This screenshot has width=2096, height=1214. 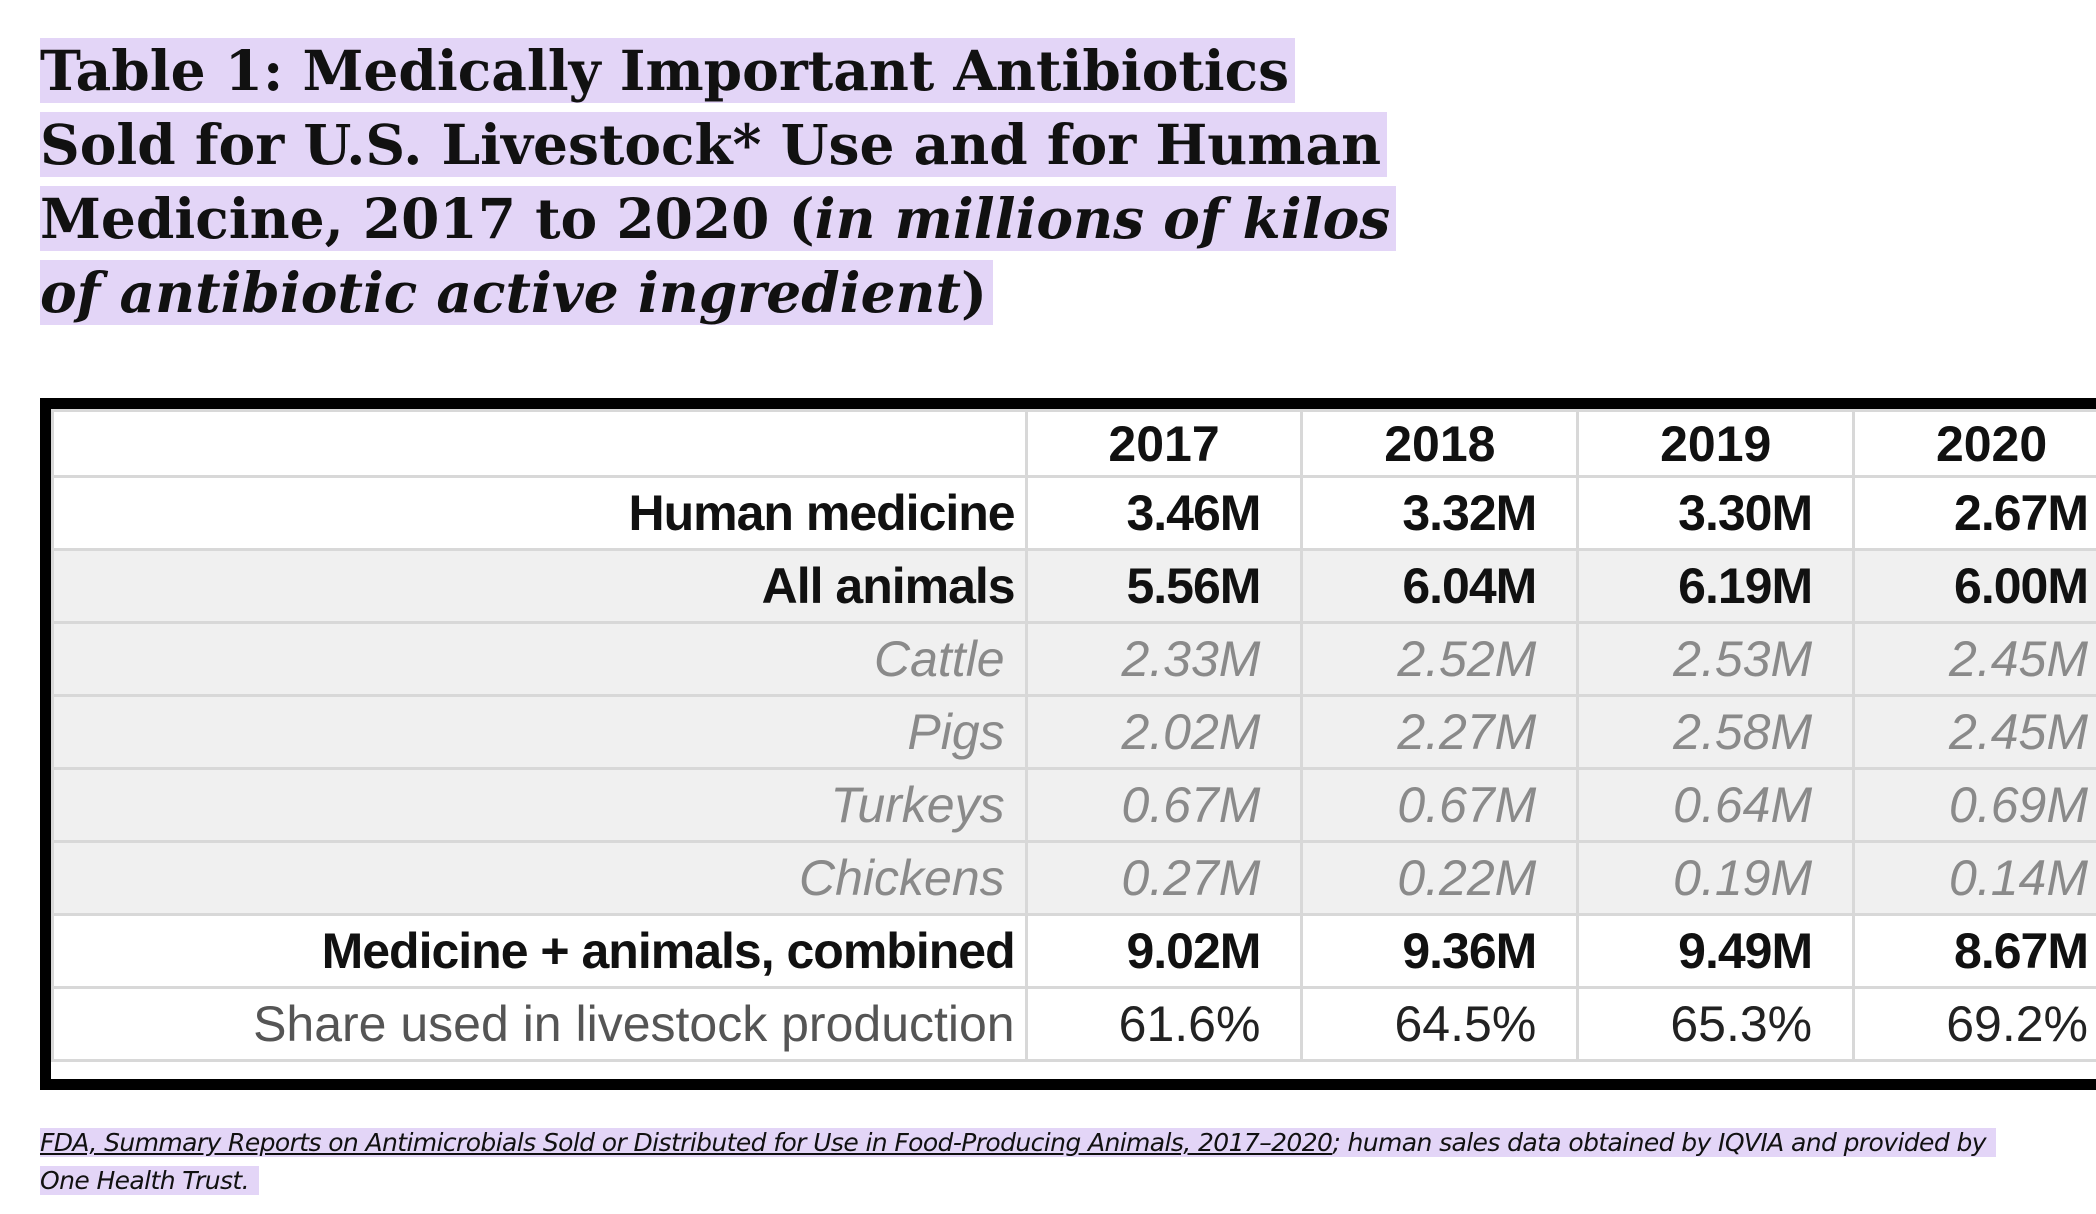 What do you see at coordinates (1716, 1024) in the screenshot?
I see `cell: 65.3%` at bounding box center [1716, 1024].